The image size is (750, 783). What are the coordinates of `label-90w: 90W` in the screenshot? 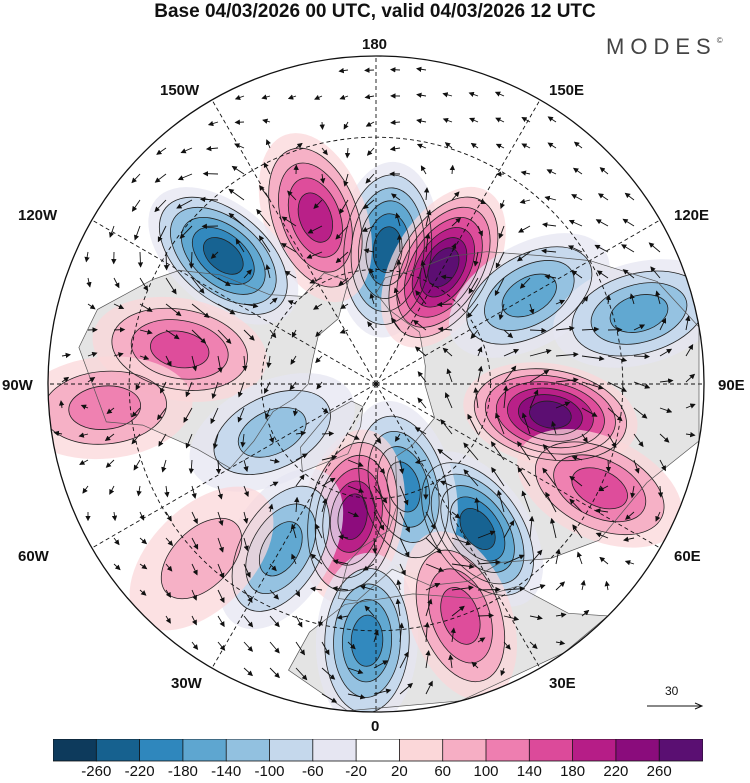 It's located at (17, 385).